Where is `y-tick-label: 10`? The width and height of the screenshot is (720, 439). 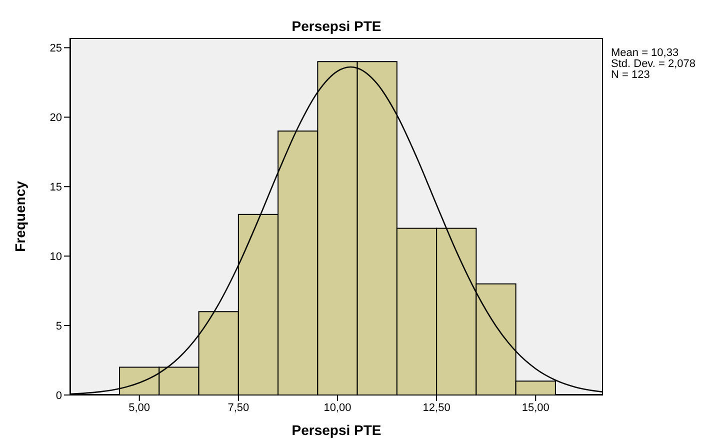 y-tick-label: 10 is located at coordinates (56, 256).